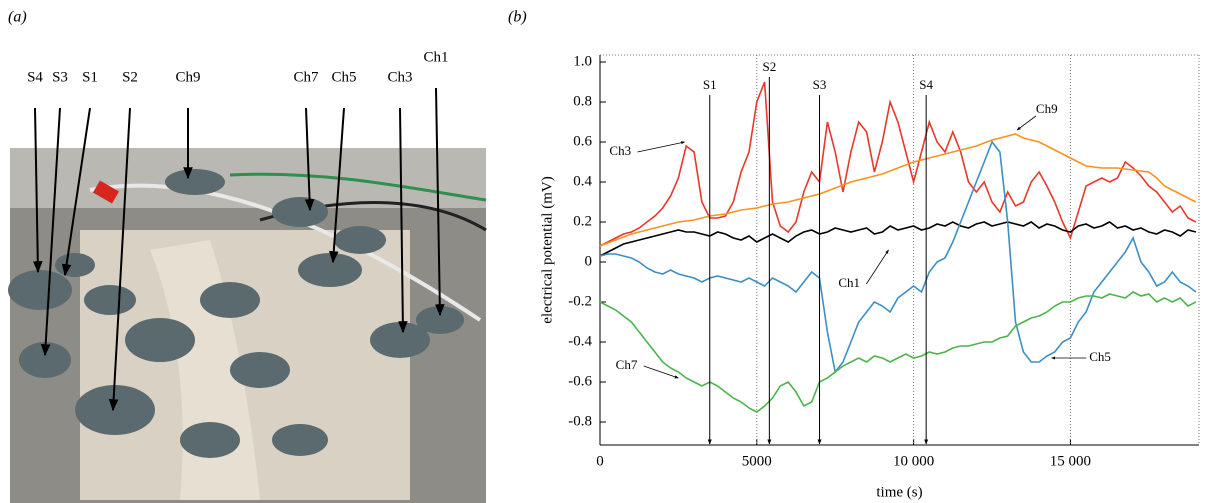 Image resolution: width=1211 pixels, height=503 pixels. What do you see at coordinates (60, 77) in the screenshot?
I see `photo-label: S3` at bounding box center [60, 77].